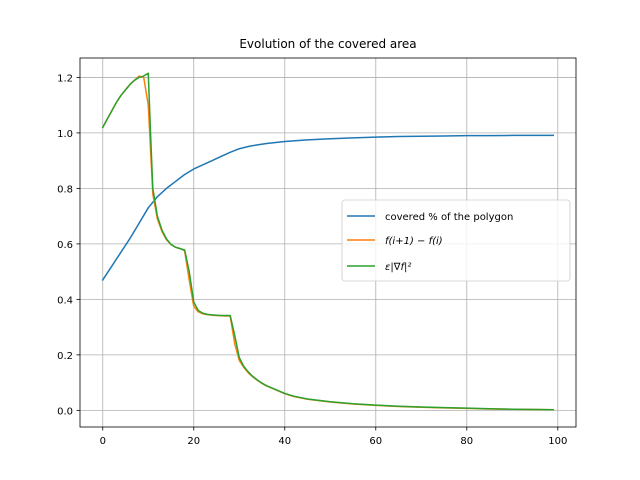  I want to click on y-tick-label: 1.2, so click(65, 78).